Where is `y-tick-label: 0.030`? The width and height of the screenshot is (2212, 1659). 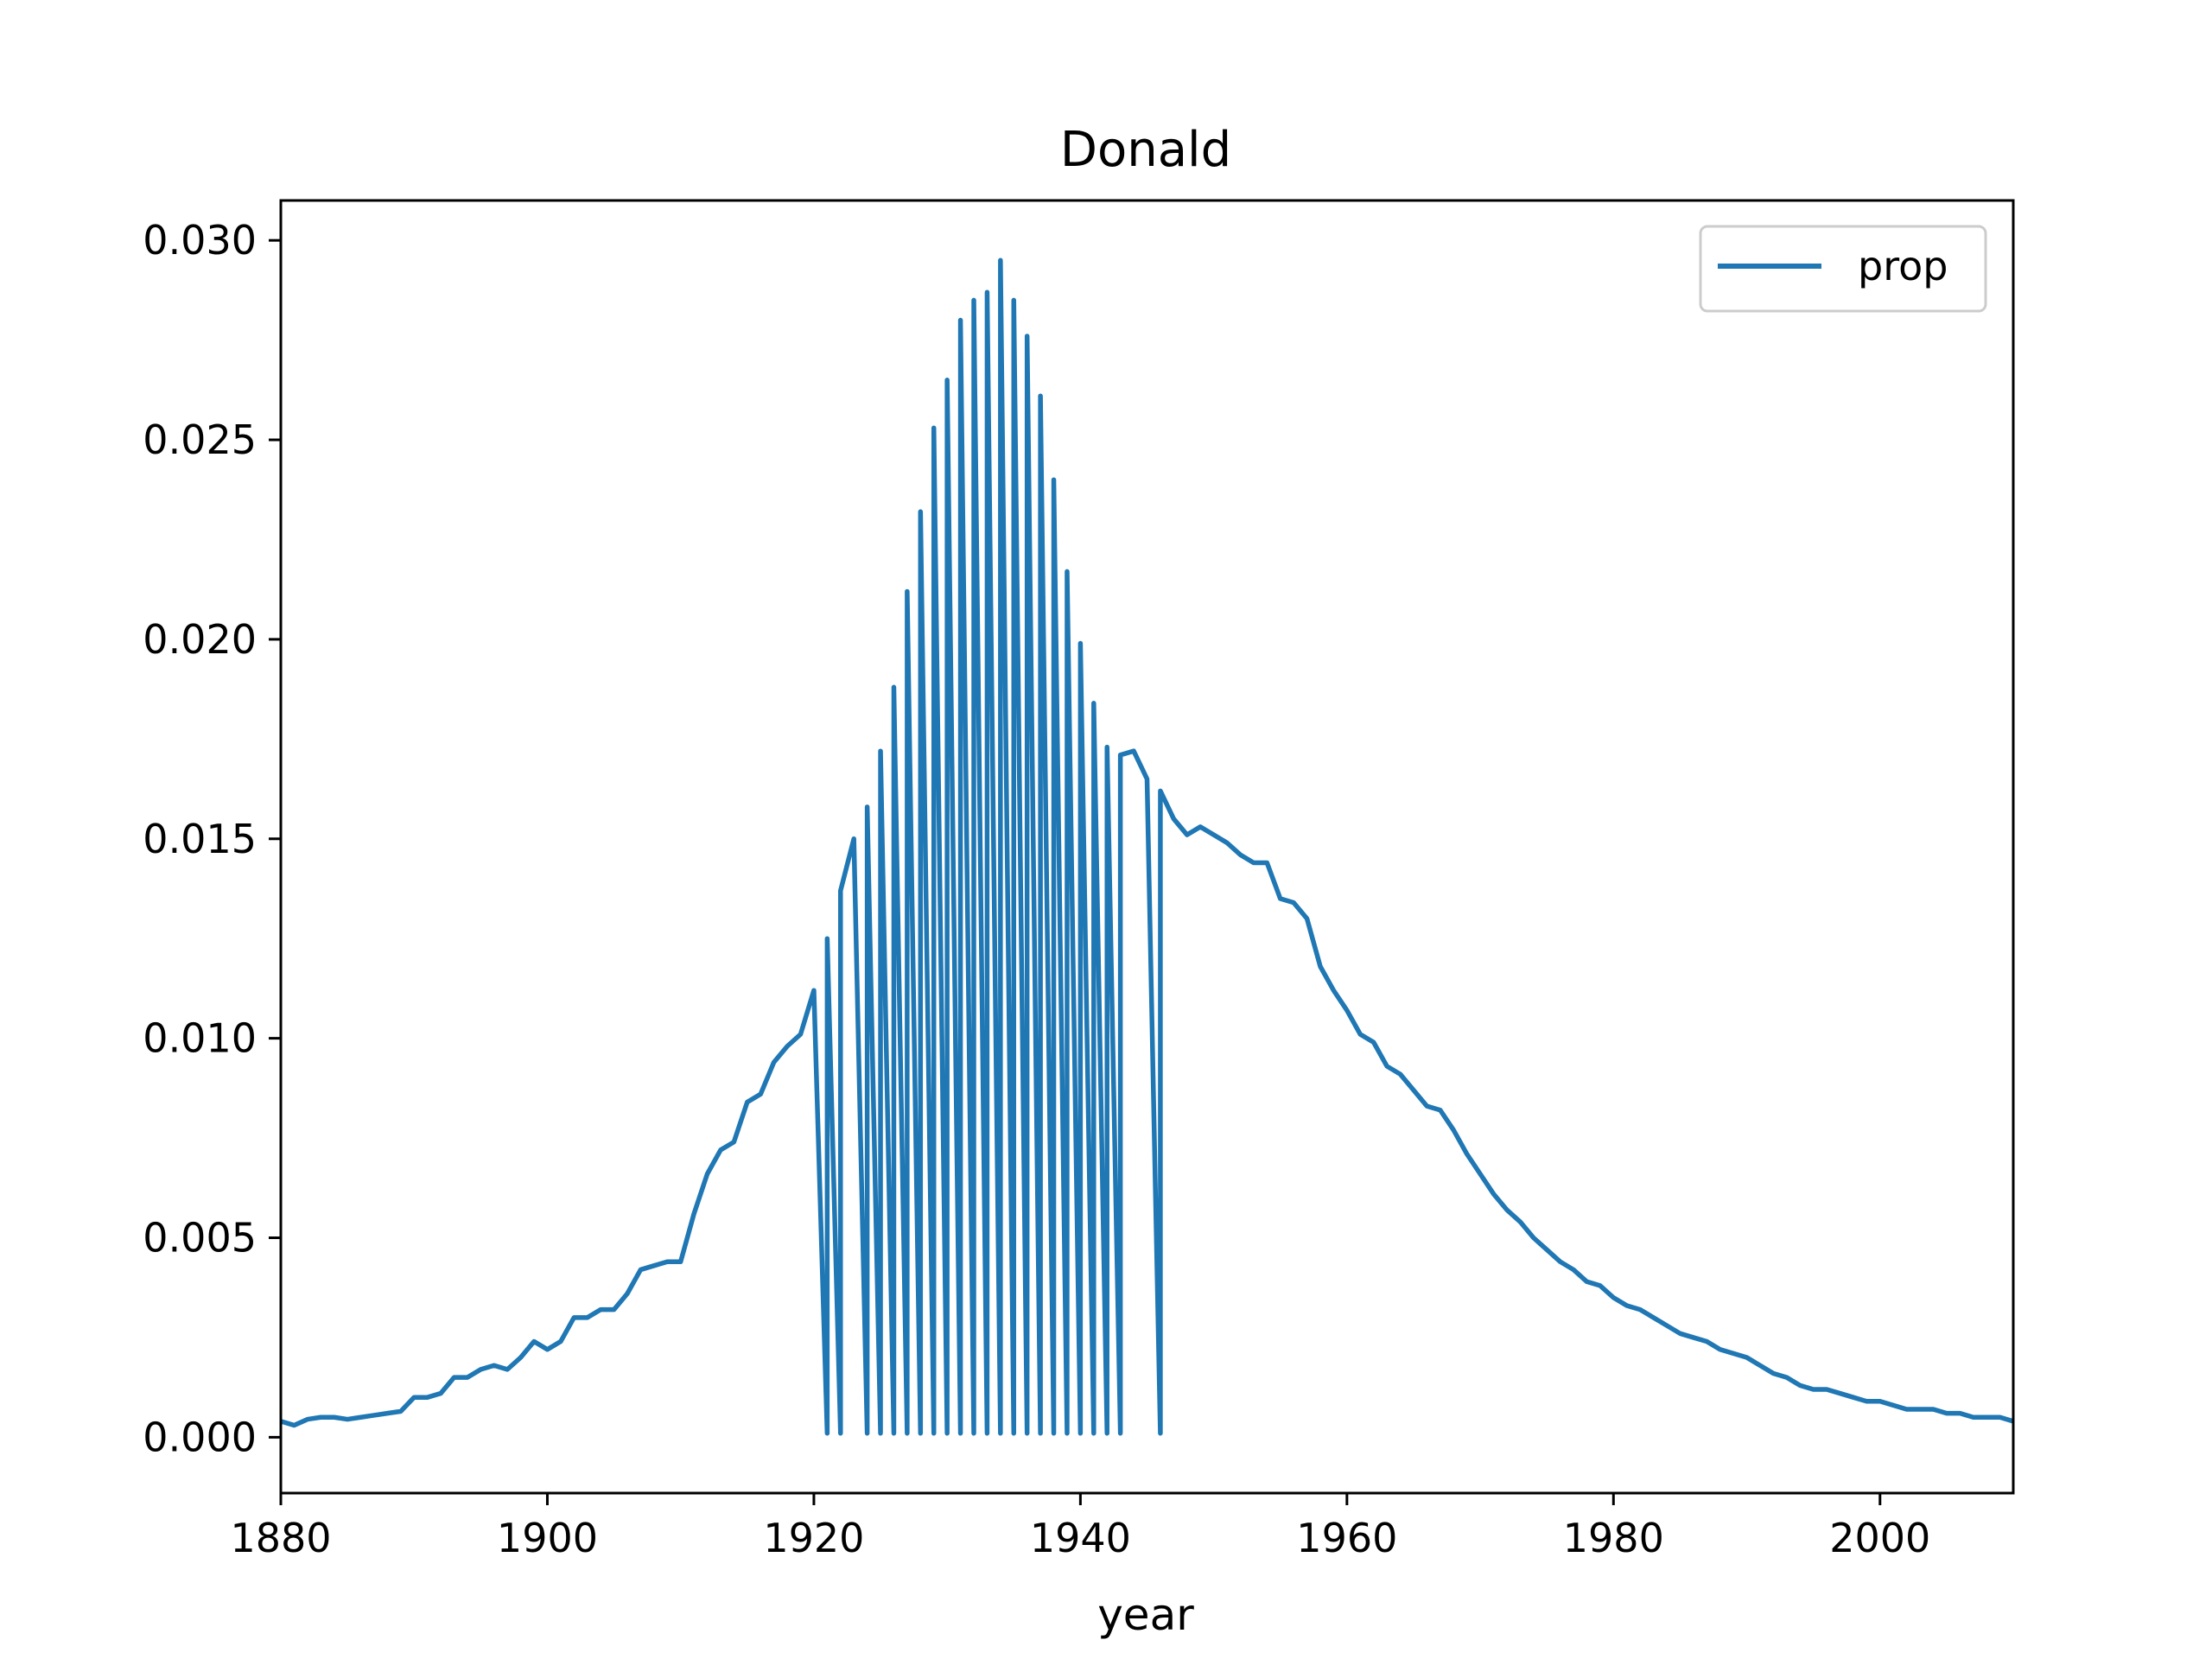
y-tick-label: 0.030 is located at coordinates (200, 240).